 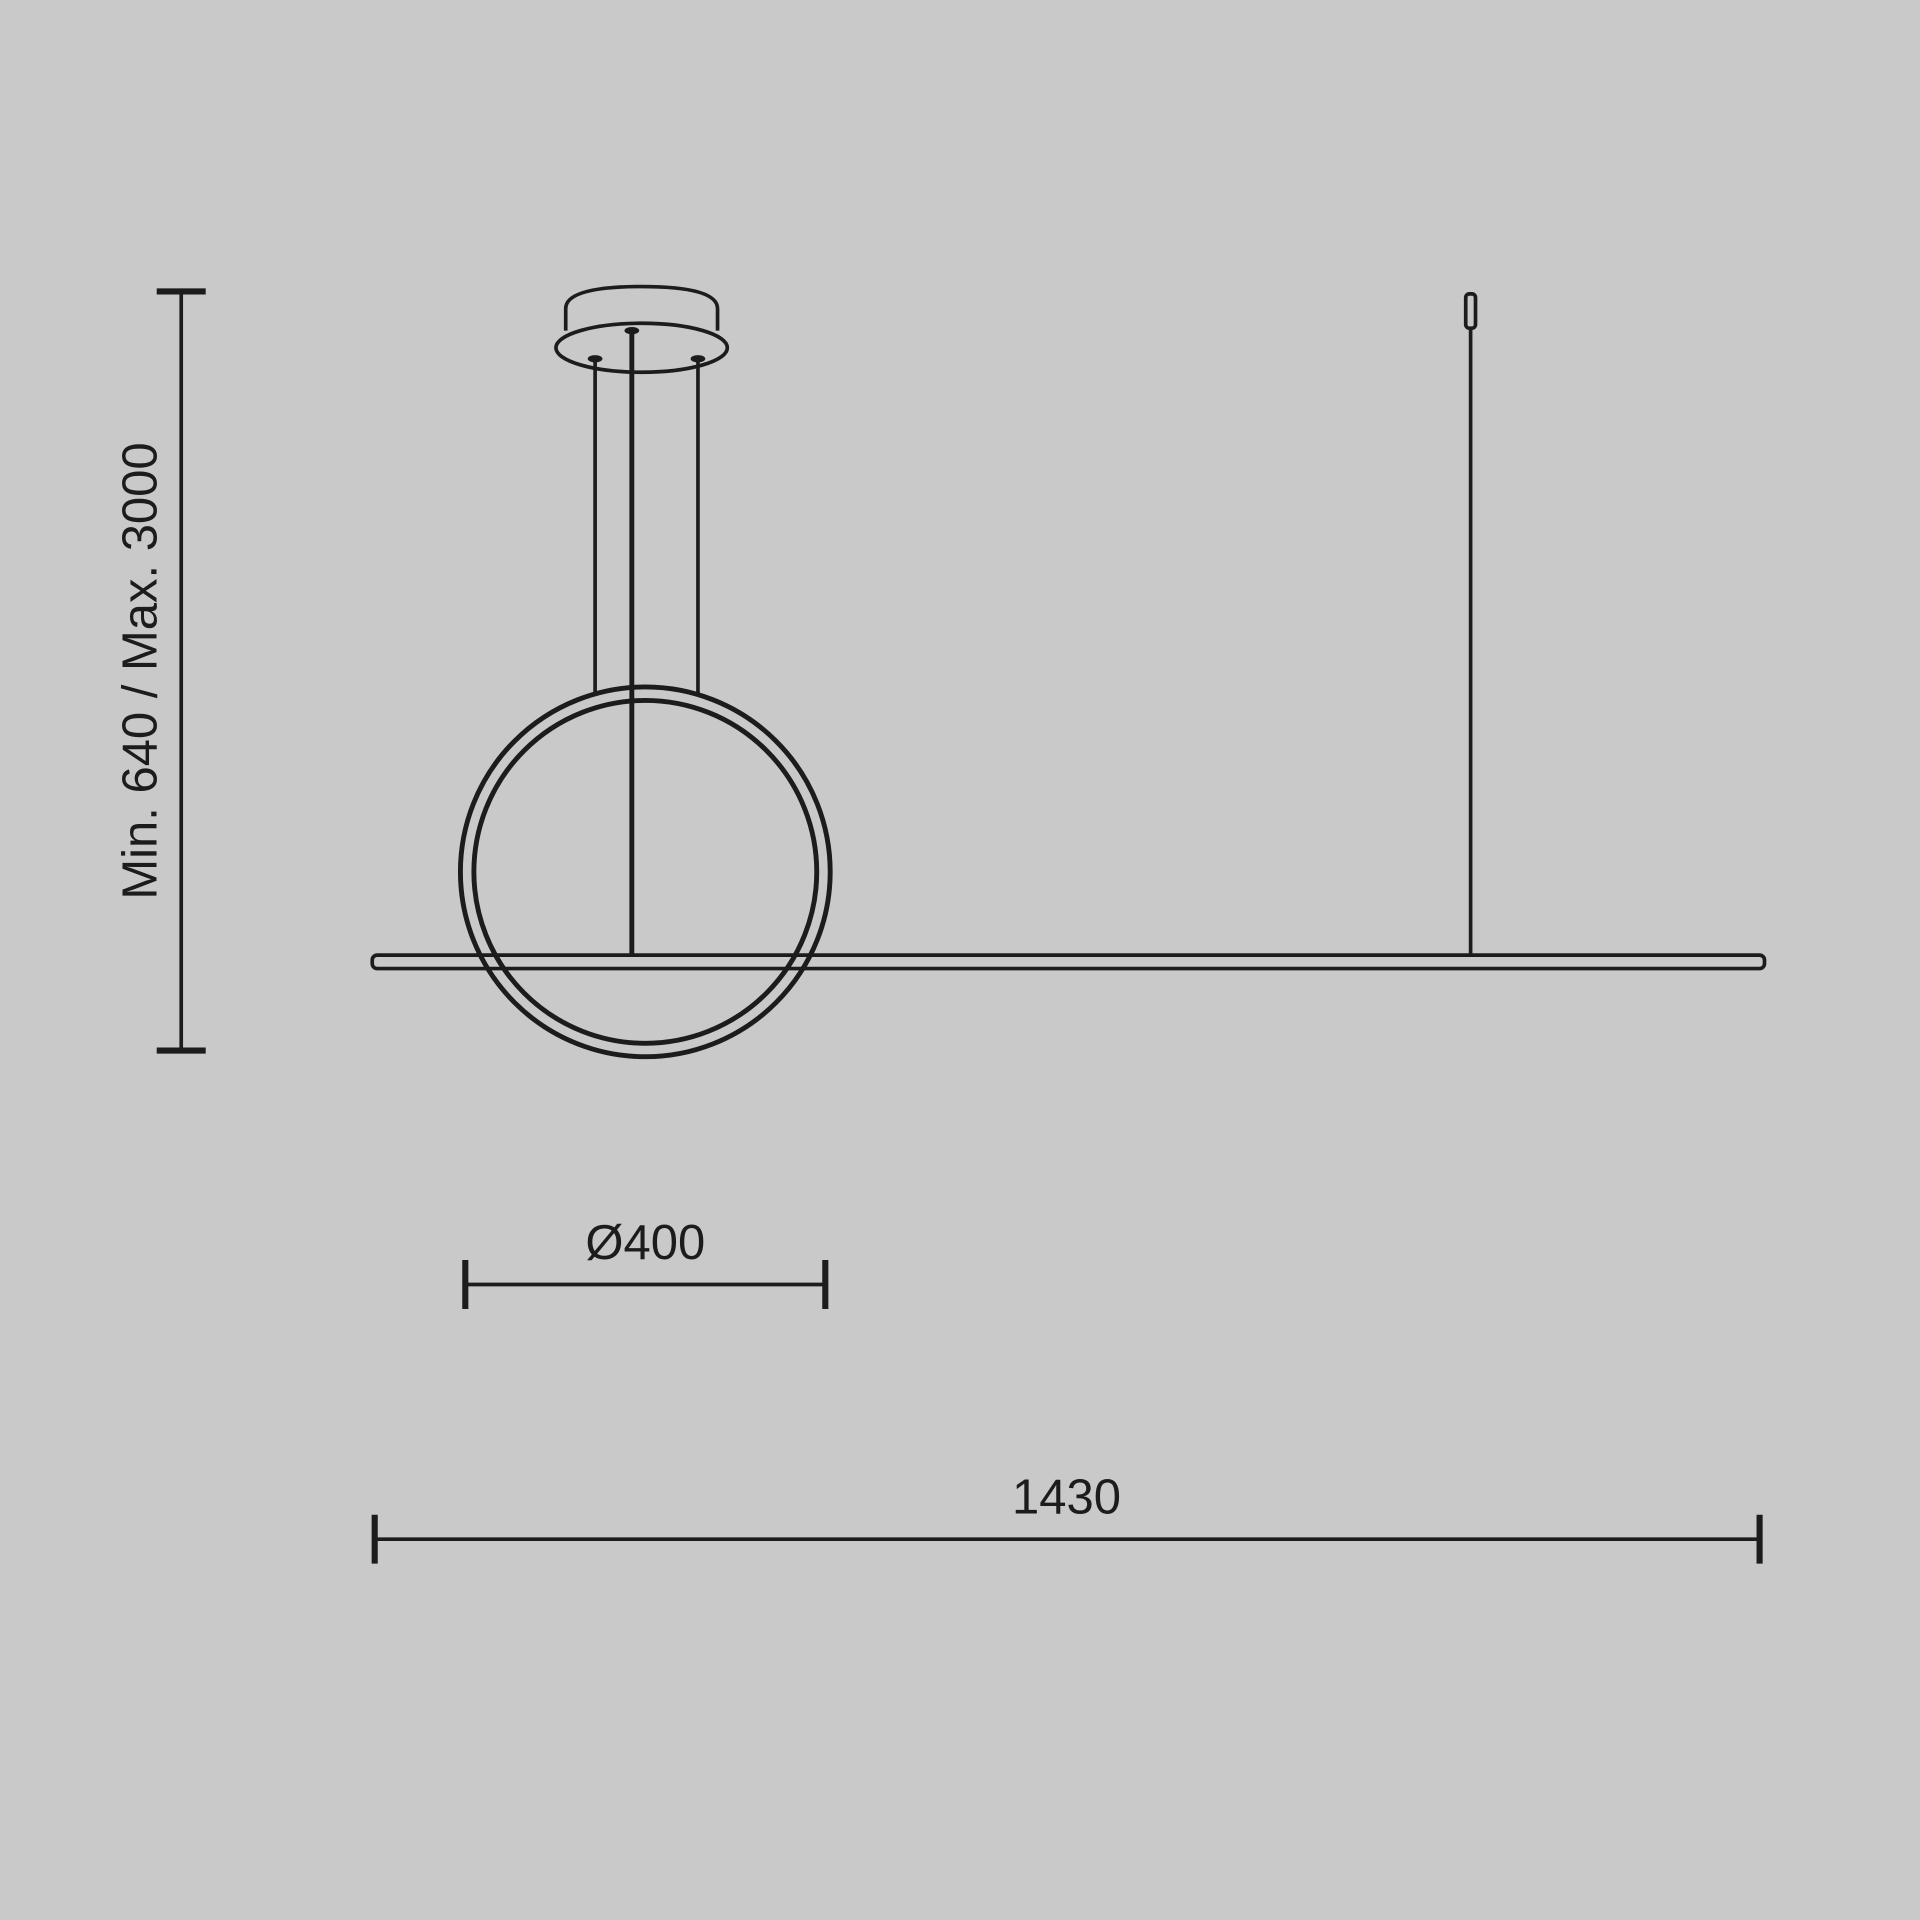 What do you see at coordinates (1068, 962) in the screenshot?
I see `linear-bar-light` at bounding box center [1068, 962].